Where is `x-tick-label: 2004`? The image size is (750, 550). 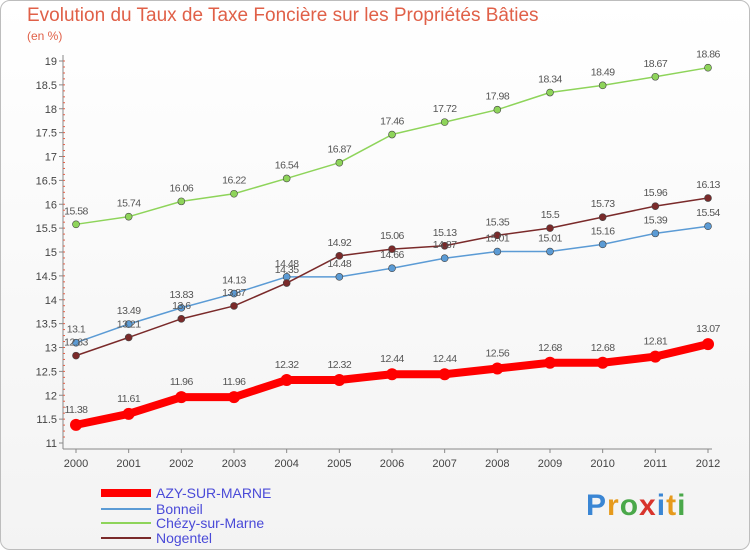
x-tick-label: 2004 is located at coordinates (286, 464).